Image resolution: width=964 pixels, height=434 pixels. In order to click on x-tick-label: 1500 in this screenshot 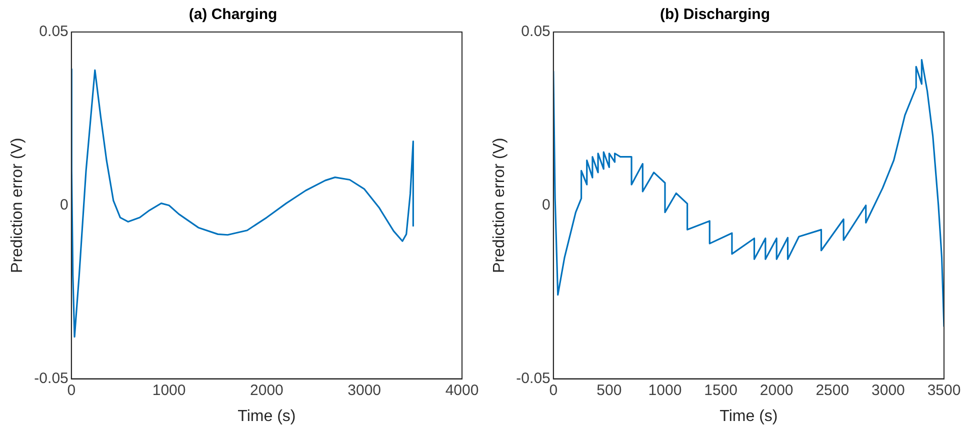, I will do `click(721, 390)`.